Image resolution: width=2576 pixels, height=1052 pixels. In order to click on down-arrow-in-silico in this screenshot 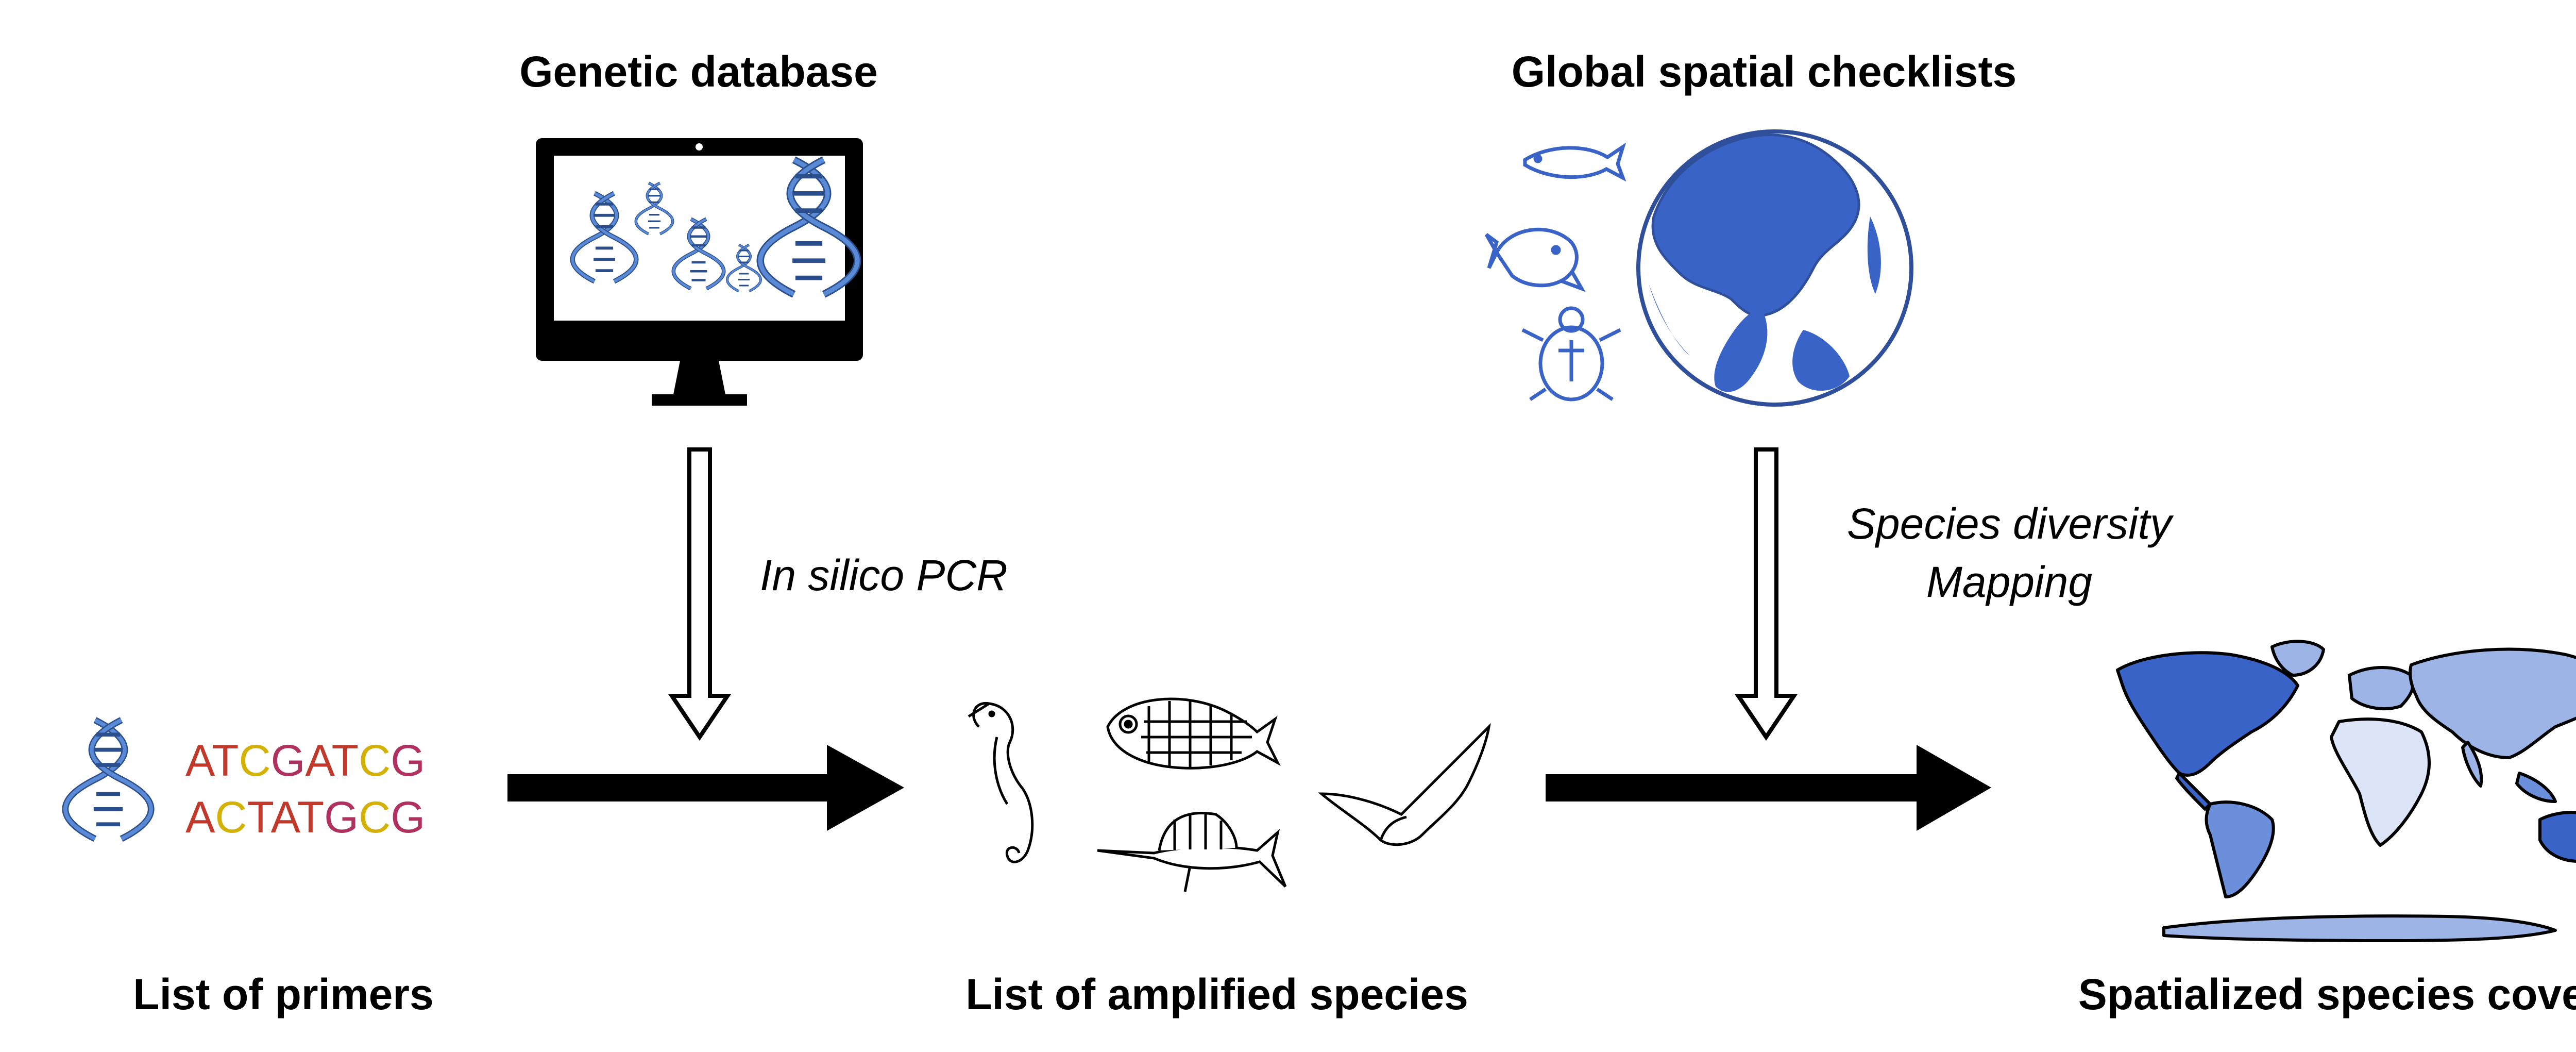, I will do `click(700, 594)`.